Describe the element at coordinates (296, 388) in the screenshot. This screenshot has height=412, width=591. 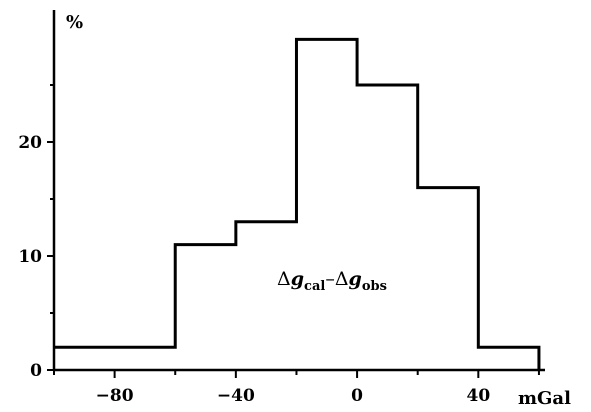
I see `x-ticks: −80 −40 0 40` at that location.